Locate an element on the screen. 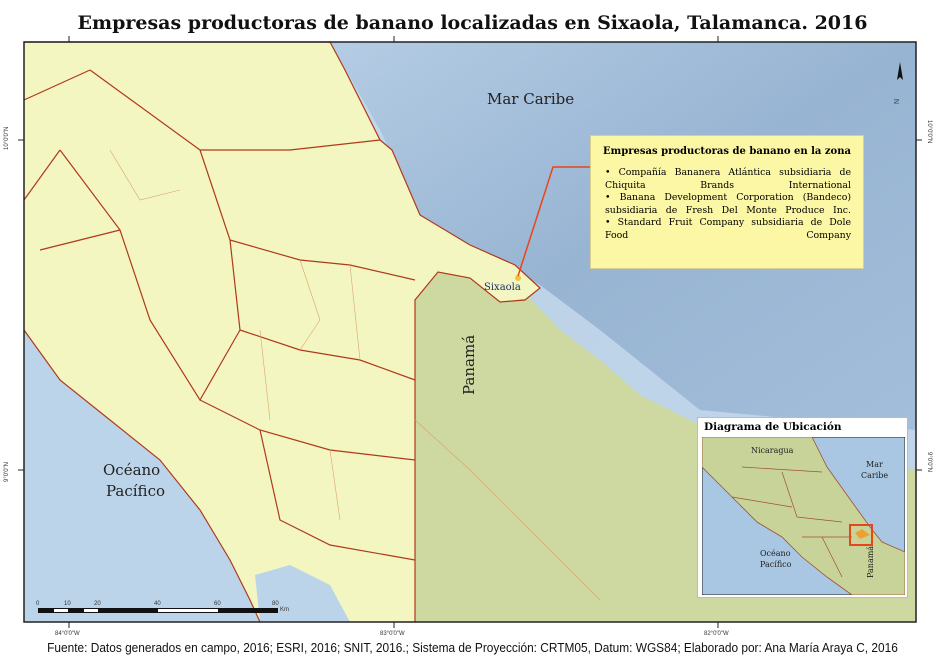 The width and height of the screenshot is (945, 669). scale-tick: 20 is located at coordinates (97, 604).